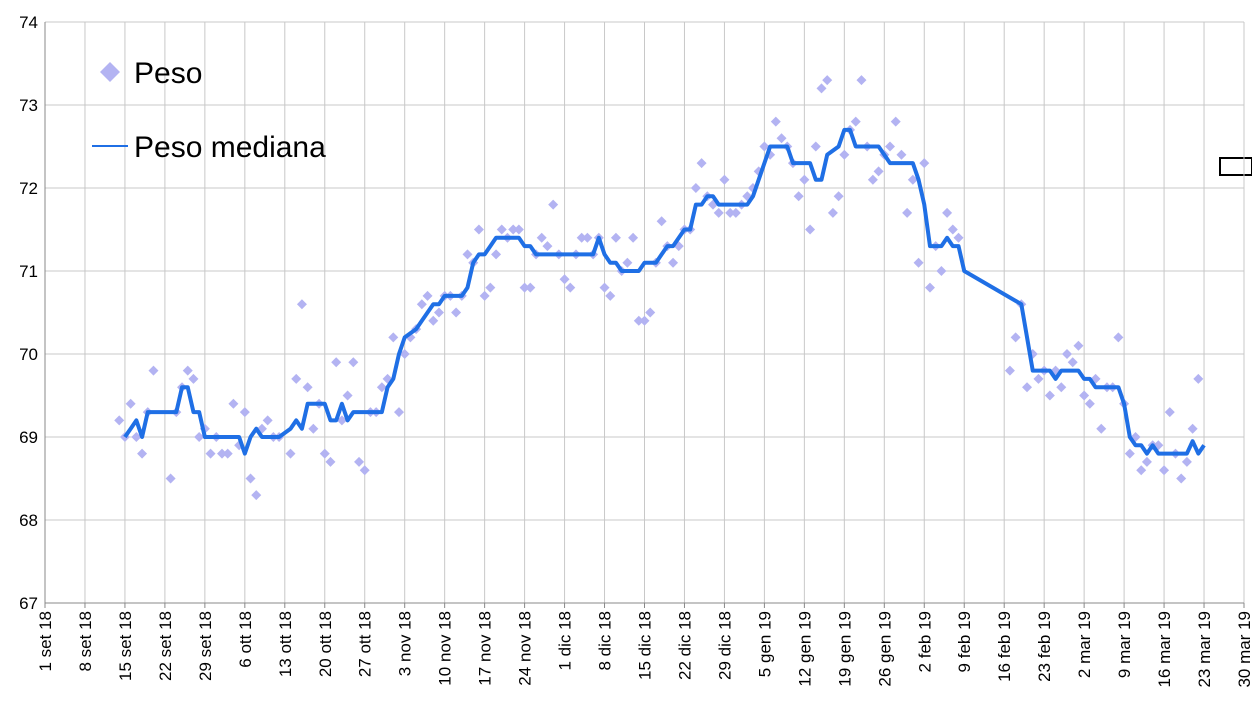 The width and height of the screenshot is (1252, 708). I want to click on legend-label: Peso mediana, so click(230, 147).